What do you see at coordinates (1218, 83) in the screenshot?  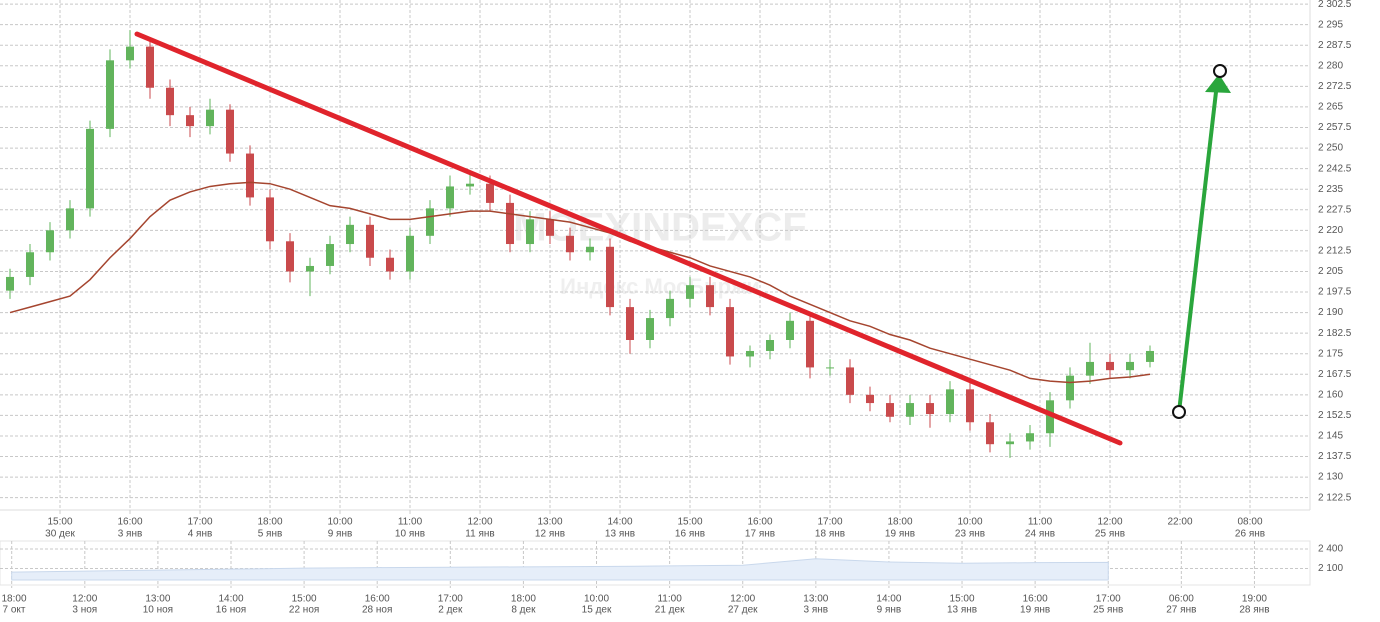 I see `arrow-head` at bounding box center [1218, 83].